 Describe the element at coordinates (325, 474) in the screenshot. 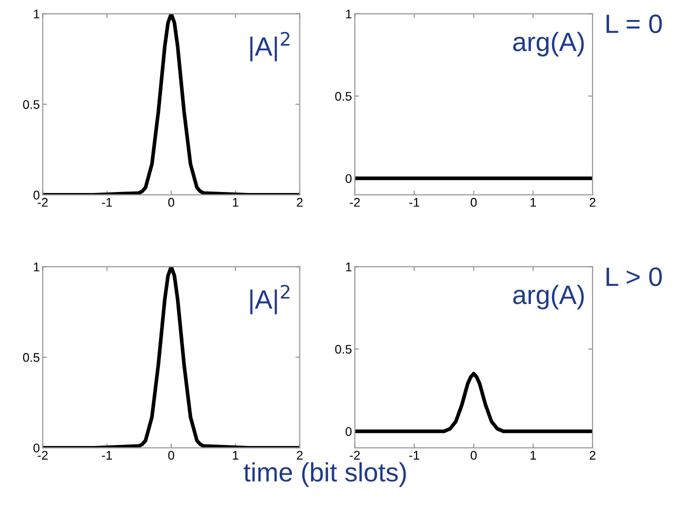

I see `x-axis-title: time (bit slots)` at that location.